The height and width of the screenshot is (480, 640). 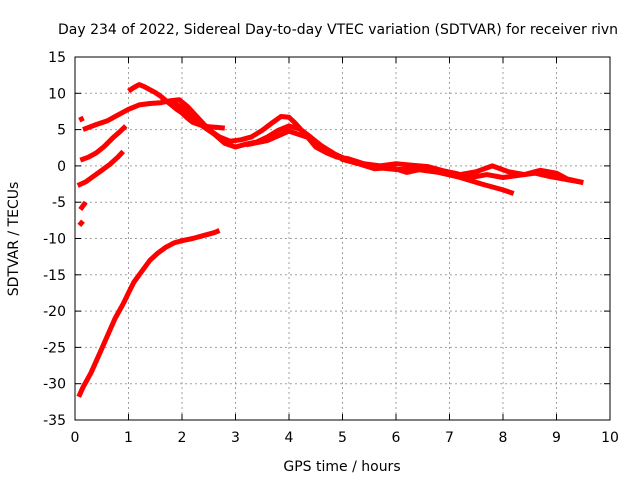 What do you see at coordinates (503, 438) in the screenshot?
I see `x-tick-label: 8` at bounding box center [503, 438].